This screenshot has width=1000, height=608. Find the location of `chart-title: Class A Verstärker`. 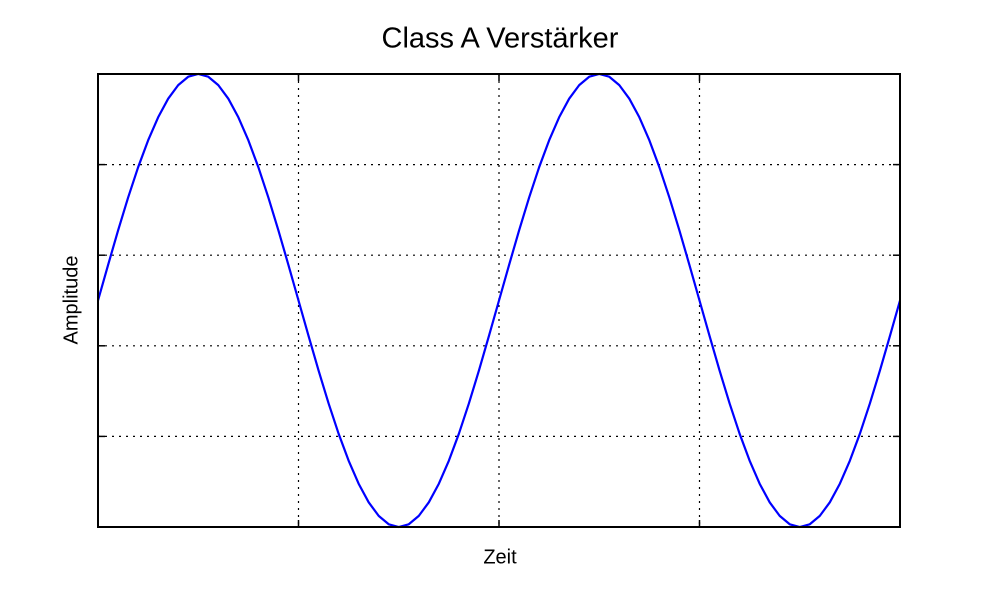

chart-title: Class A Verstärker is located at coordinates (500, 39).